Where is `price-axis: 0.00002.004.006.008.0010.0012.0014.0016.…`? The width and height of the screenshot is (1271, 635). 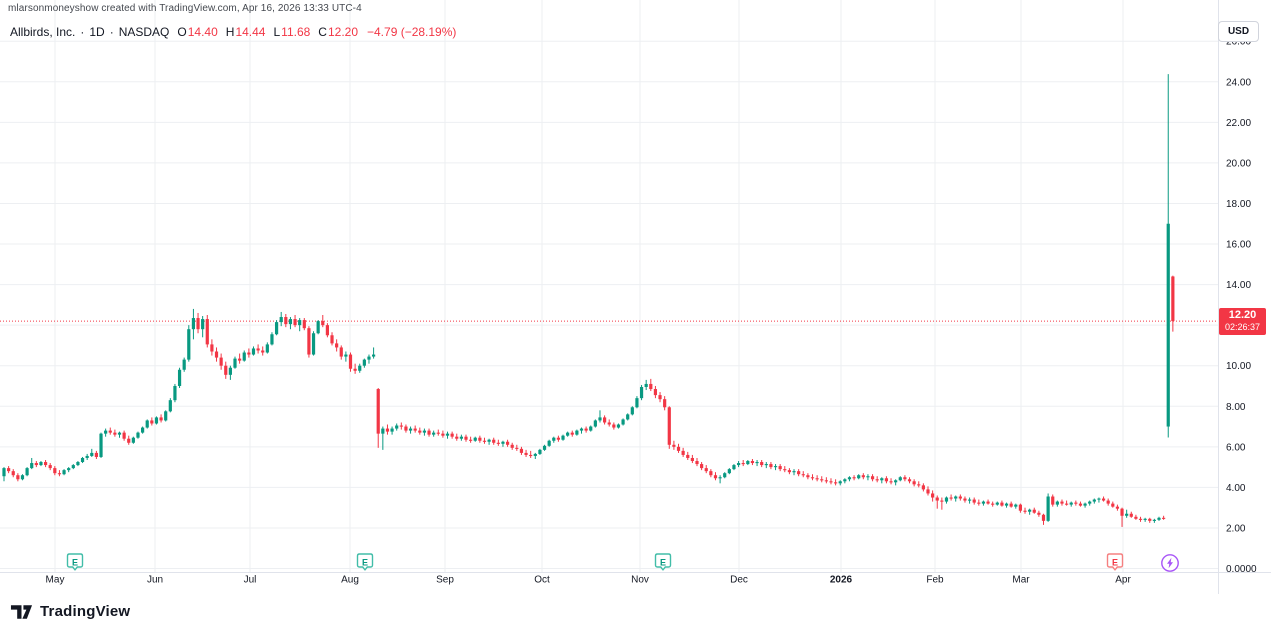
price-axis: 0.00002.004.006.008.0010.0012.0014.0016.… is located at coordinates (1241, 306).